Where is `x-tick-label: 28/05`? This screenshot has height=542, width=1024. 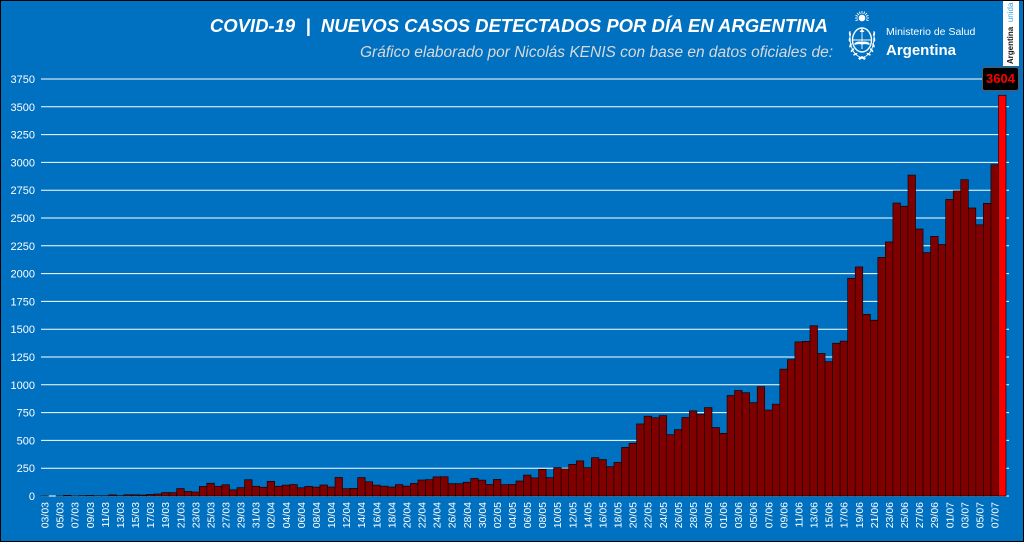 x-tick-label: 28/05 is located at coordinates (694, 515).